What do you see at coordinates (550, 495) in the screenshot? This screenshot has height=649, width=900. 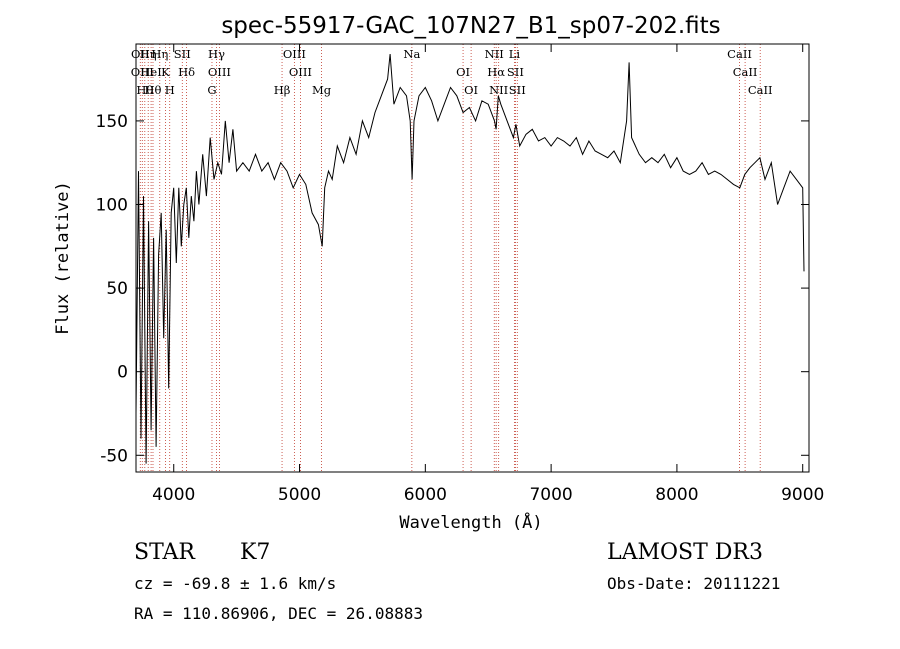 I see `x-tick-label-3: 7000` at bounding box center [550, 495].